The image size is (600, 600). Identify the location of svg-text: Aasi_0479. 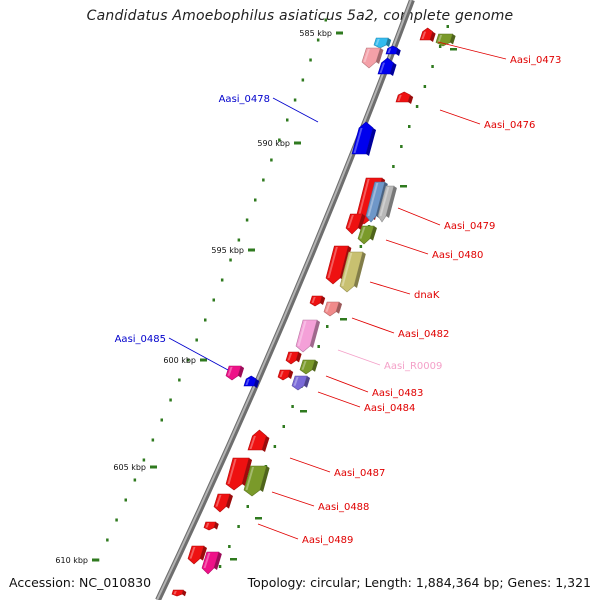
(469, 226).